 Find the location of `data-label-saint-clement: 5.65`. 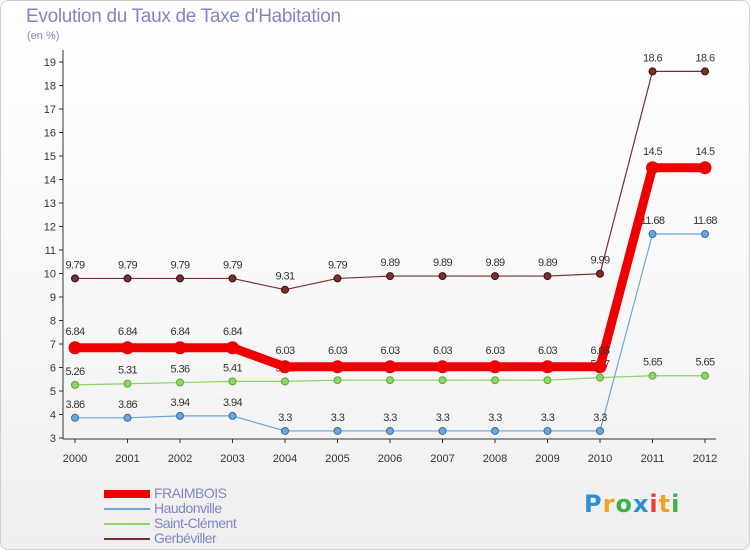

data-label-saint-clement: 5.65 is located at coordinates (652, 363).